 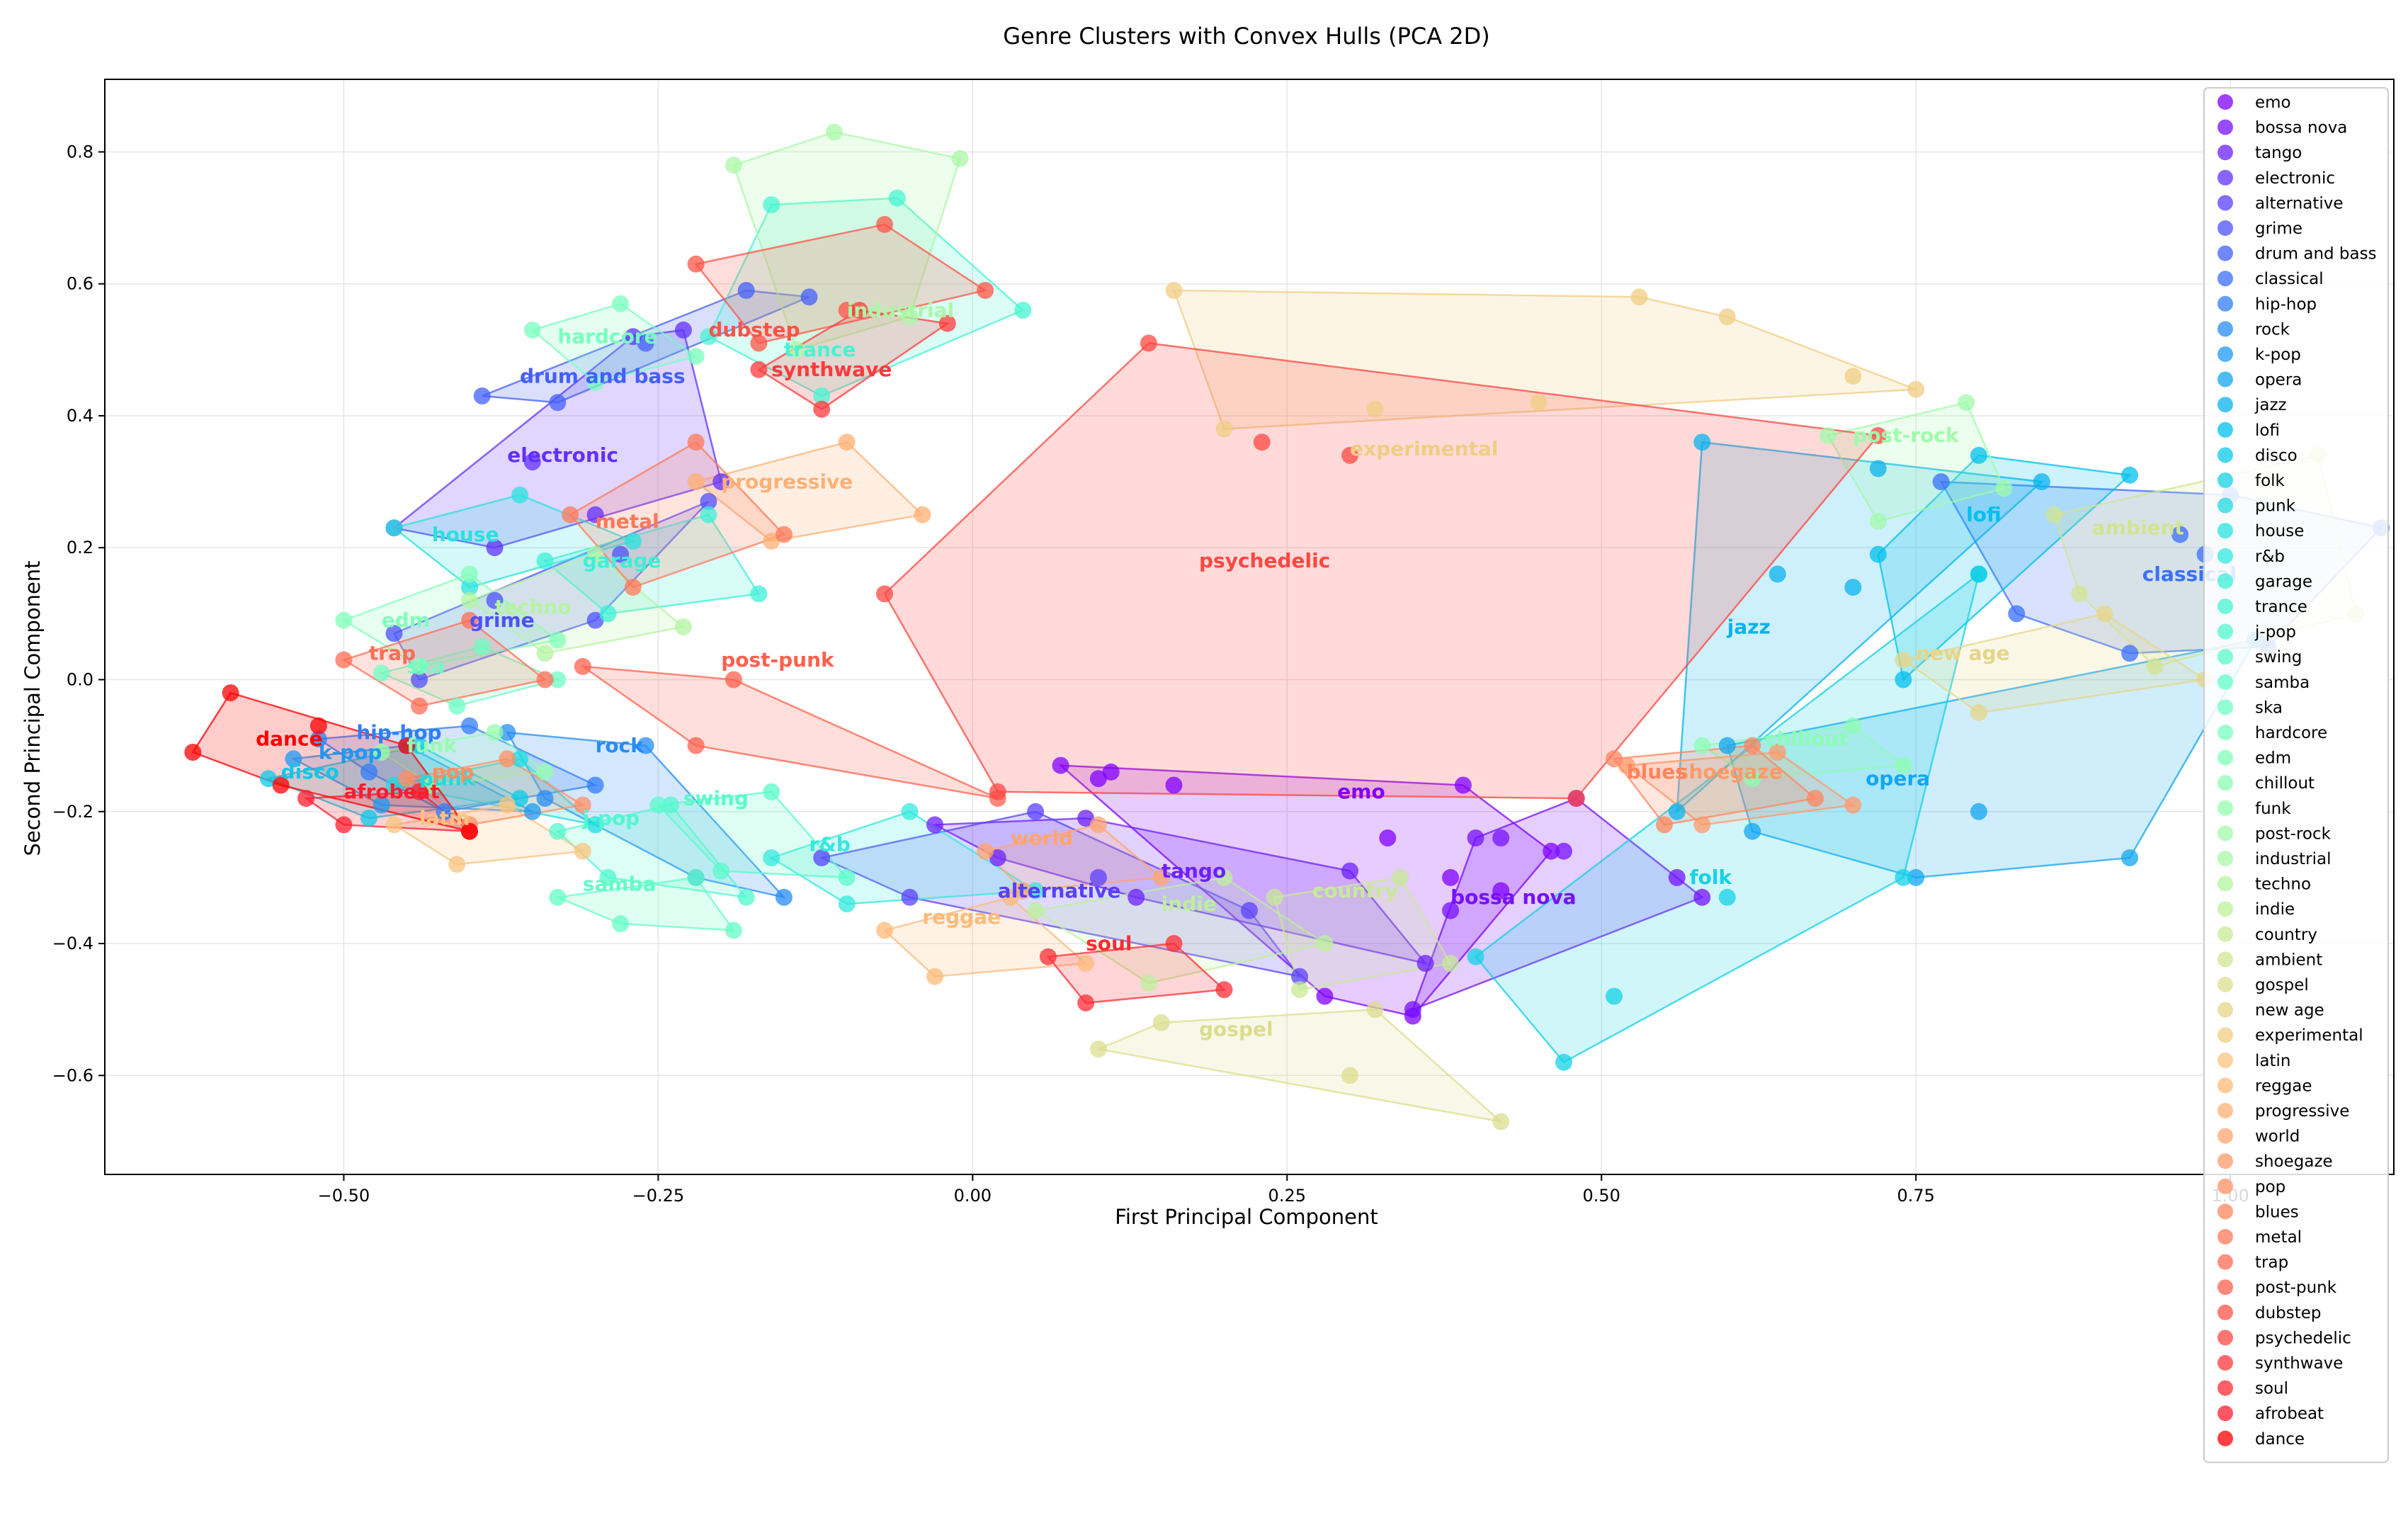 I want to click on point-swing, so click(x=721, y=871).